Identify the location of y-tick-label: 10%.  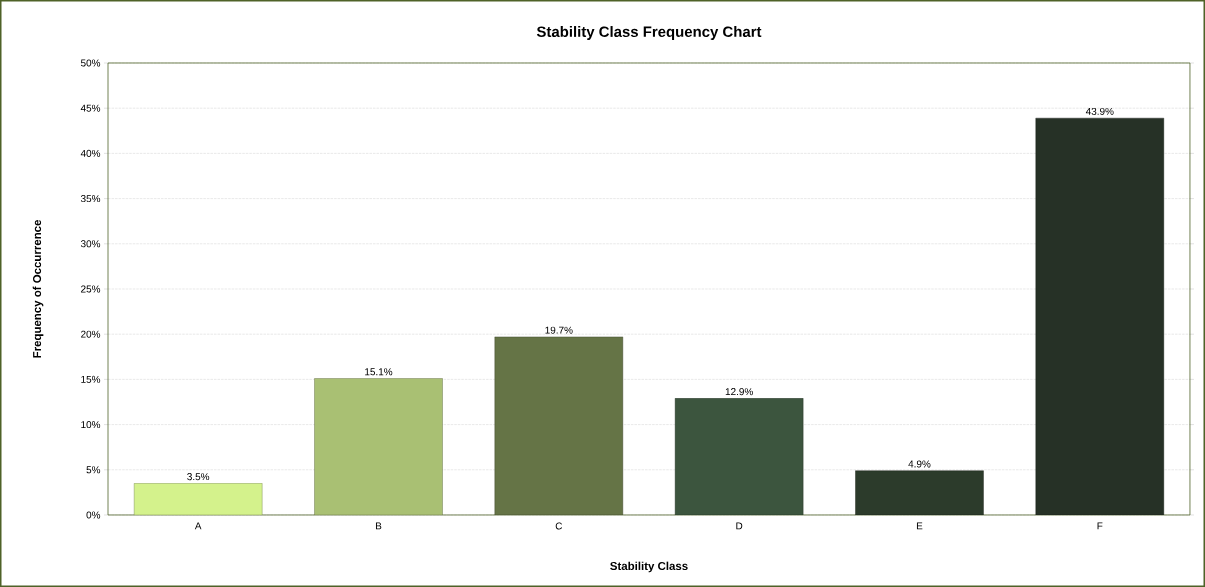
(91, 425).